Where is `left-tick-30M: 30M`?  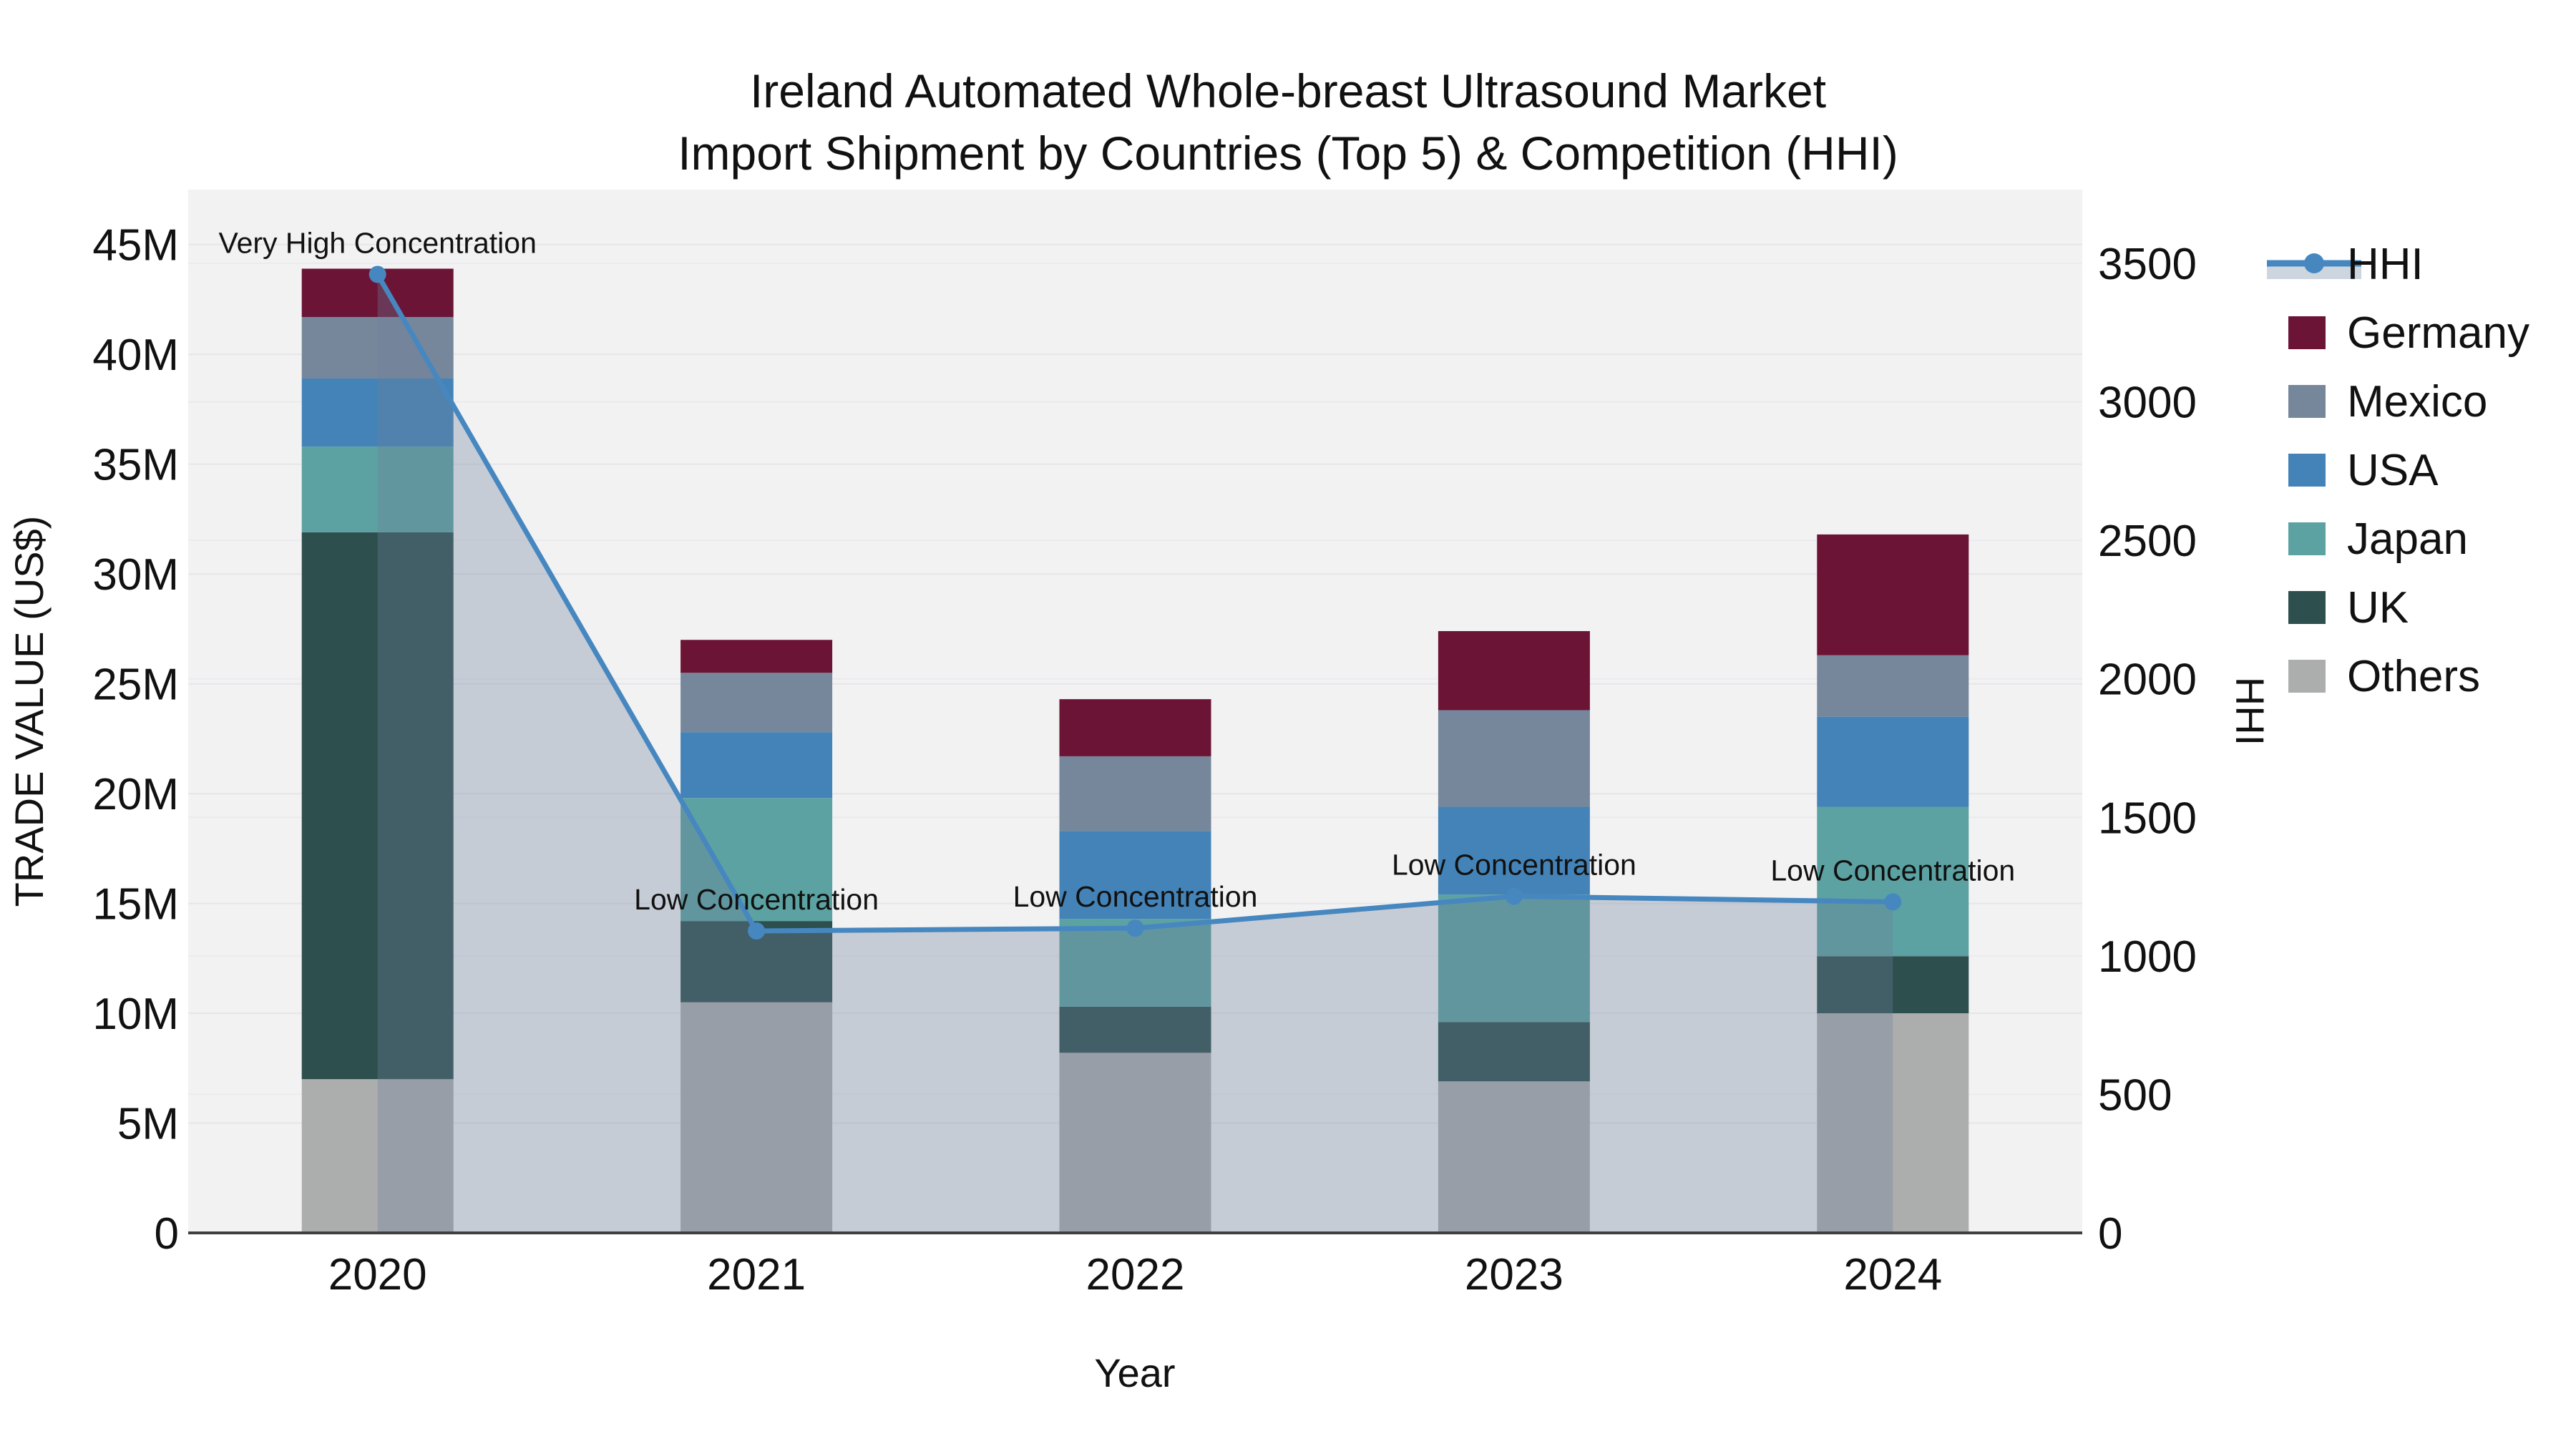
left-tick-30M: 30M is located at coordinates (135, 575).